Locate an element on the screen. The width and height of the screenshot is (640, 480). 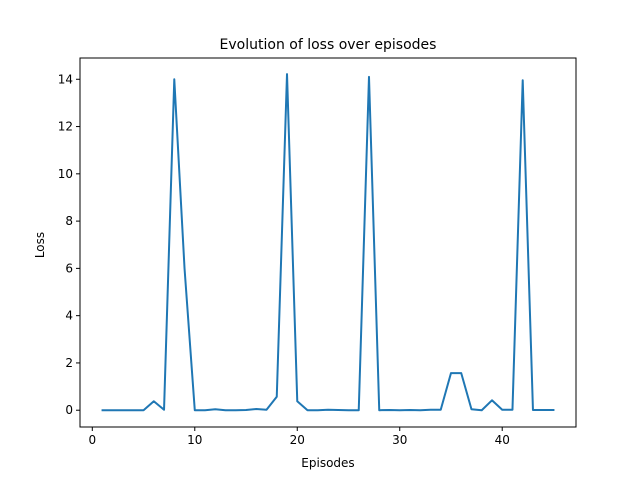
x-tick-label: 30 is located at coordinates (399, 440).